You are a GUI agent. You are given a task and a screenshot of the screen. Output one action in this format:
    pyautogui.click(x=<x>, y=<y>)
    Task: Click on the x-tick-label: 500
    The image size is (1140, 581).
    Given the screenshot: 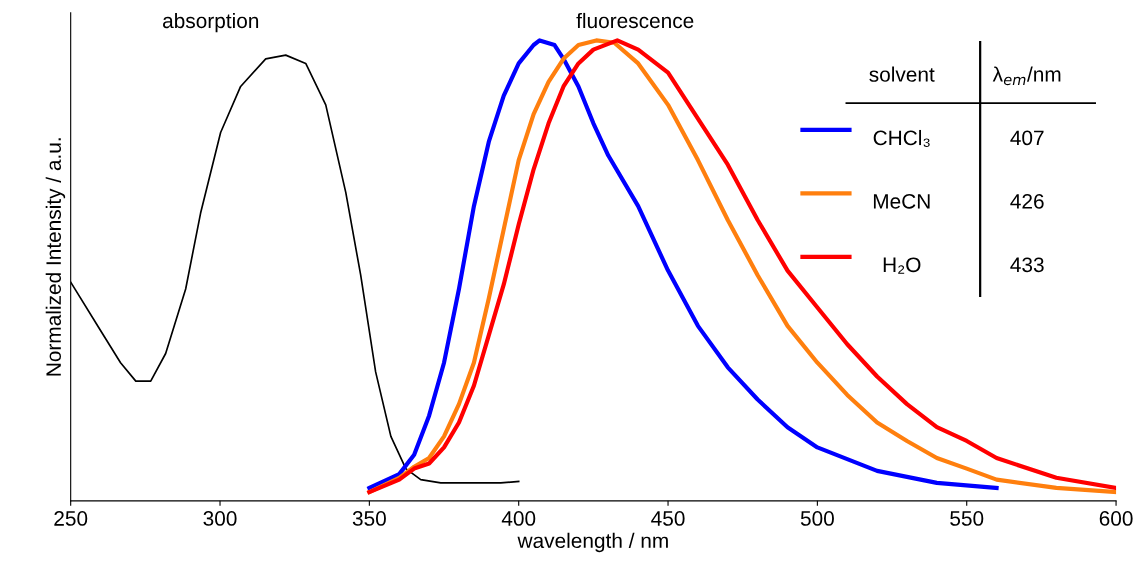 What is the action you would take?
    pyautogui.click(x=817, y=518)
    